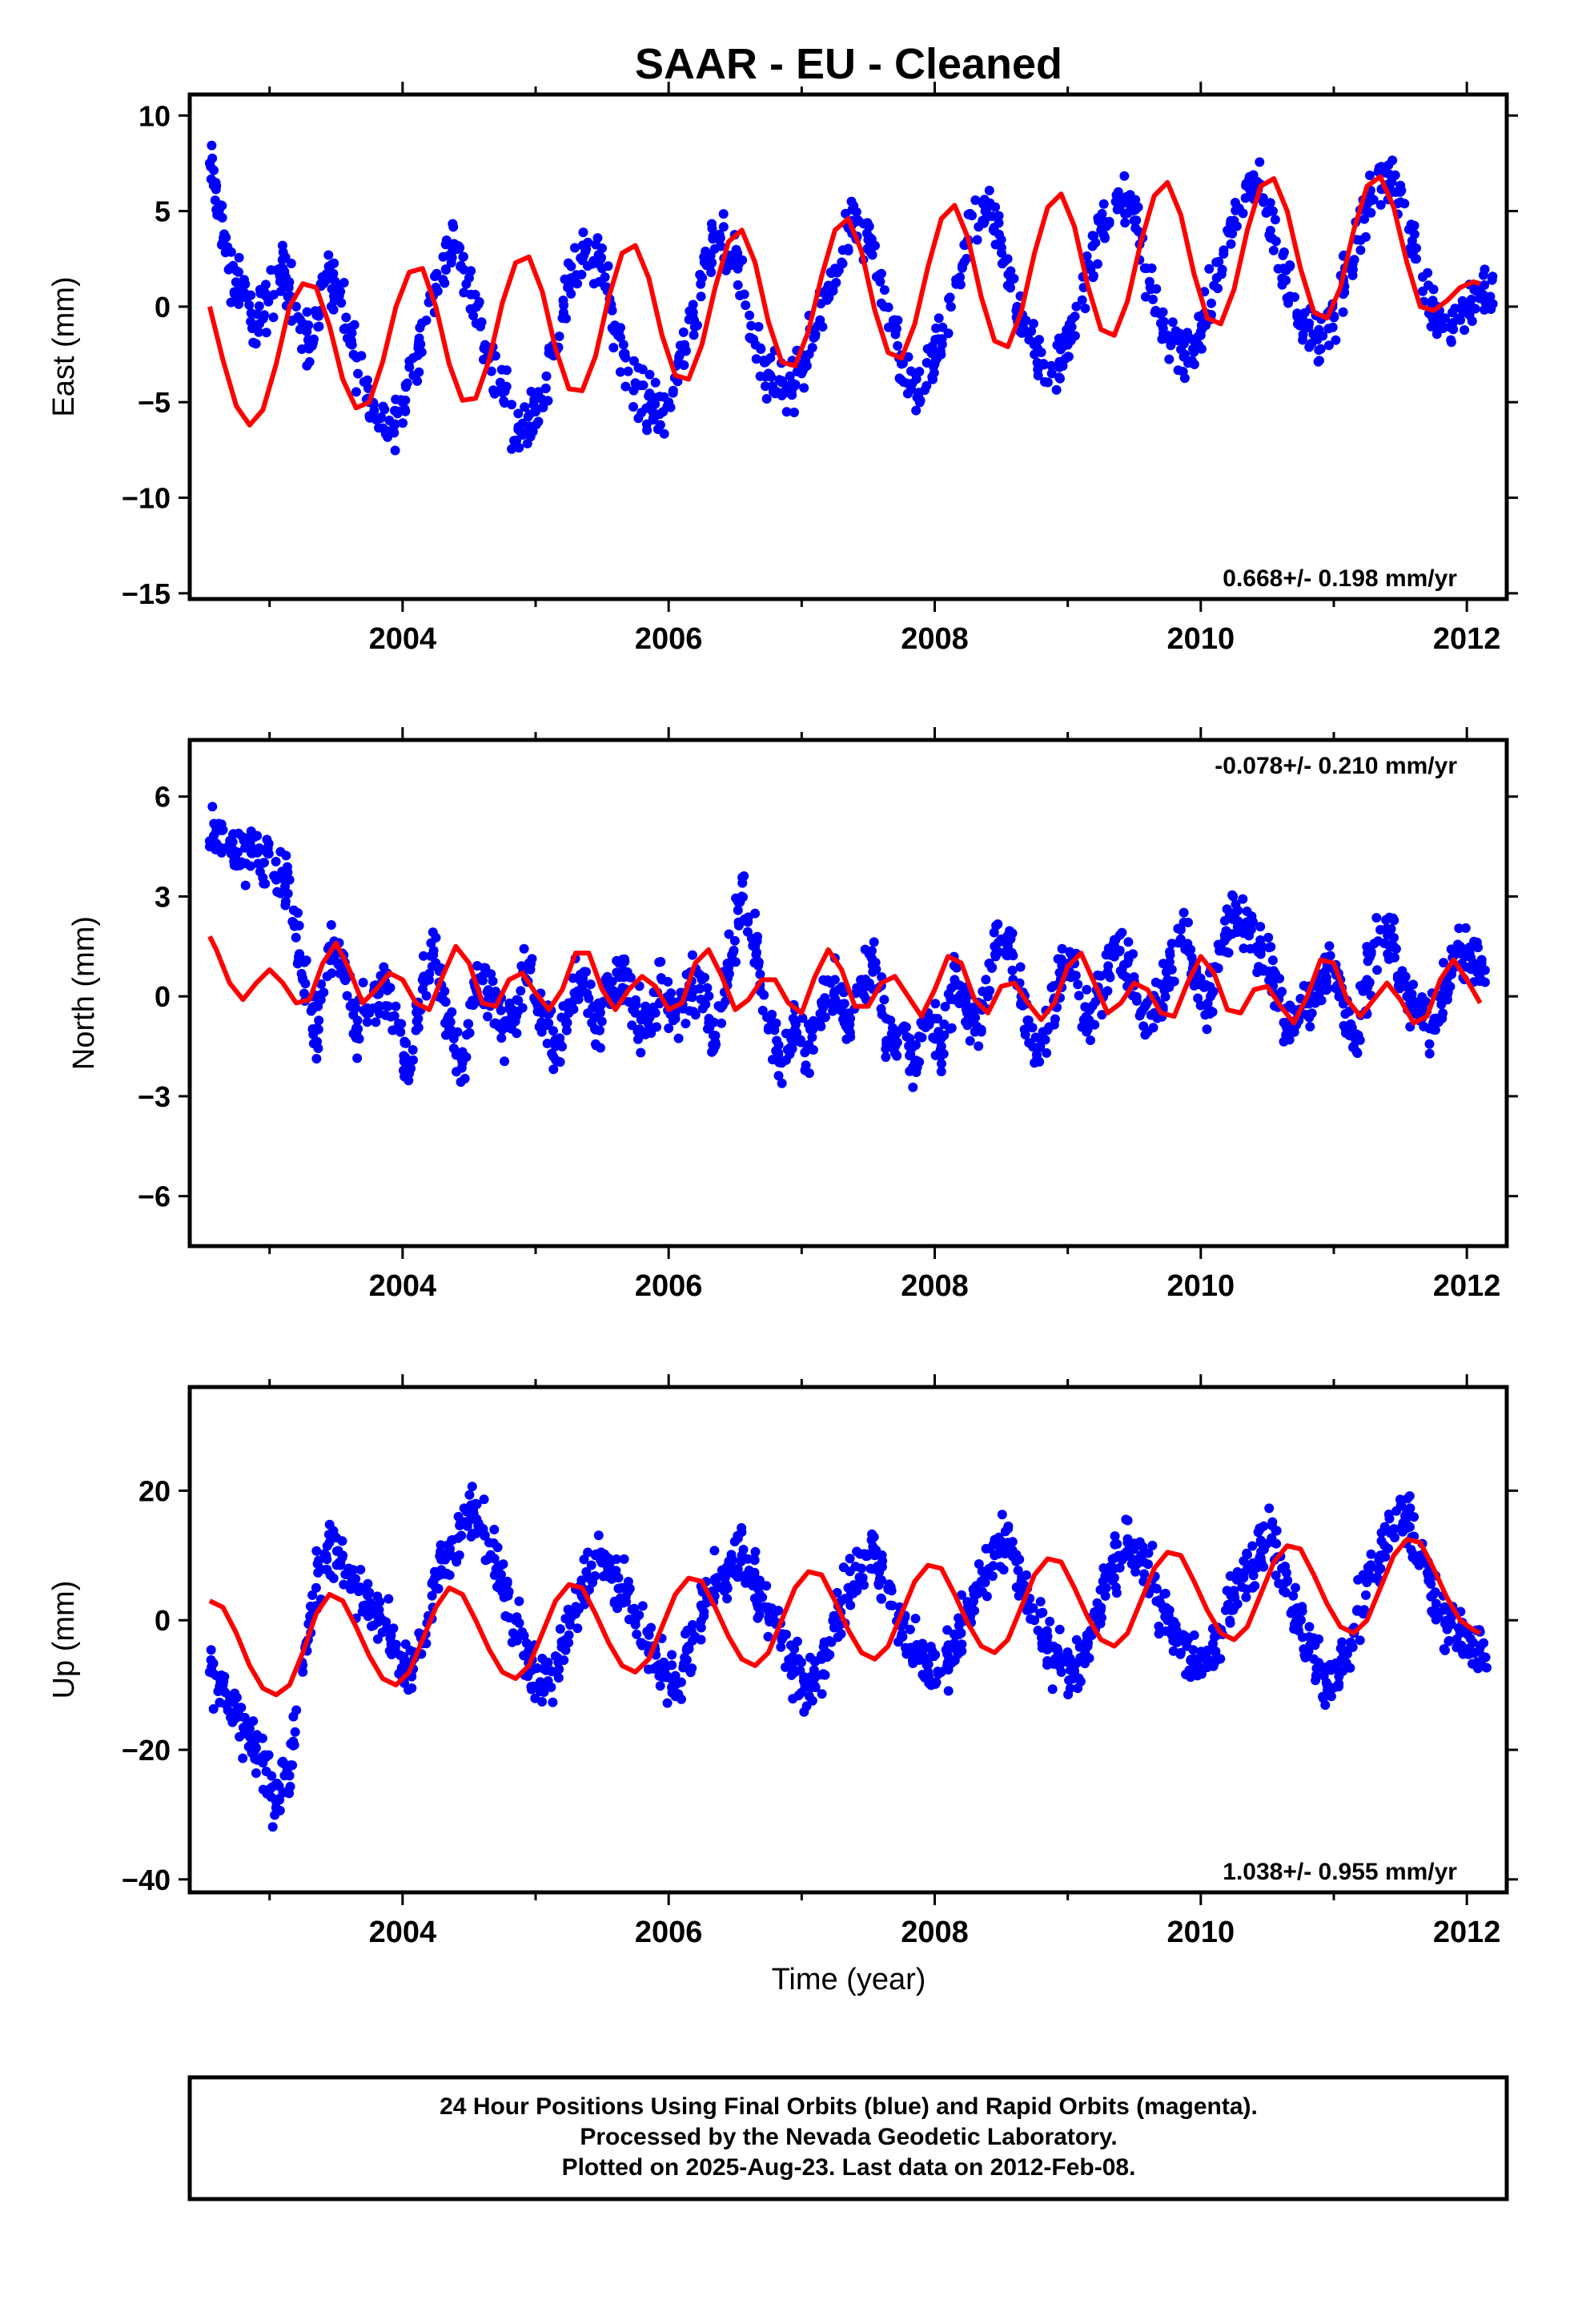  I want to click on up-xtick-label: 2012, so click(1467, 1932).